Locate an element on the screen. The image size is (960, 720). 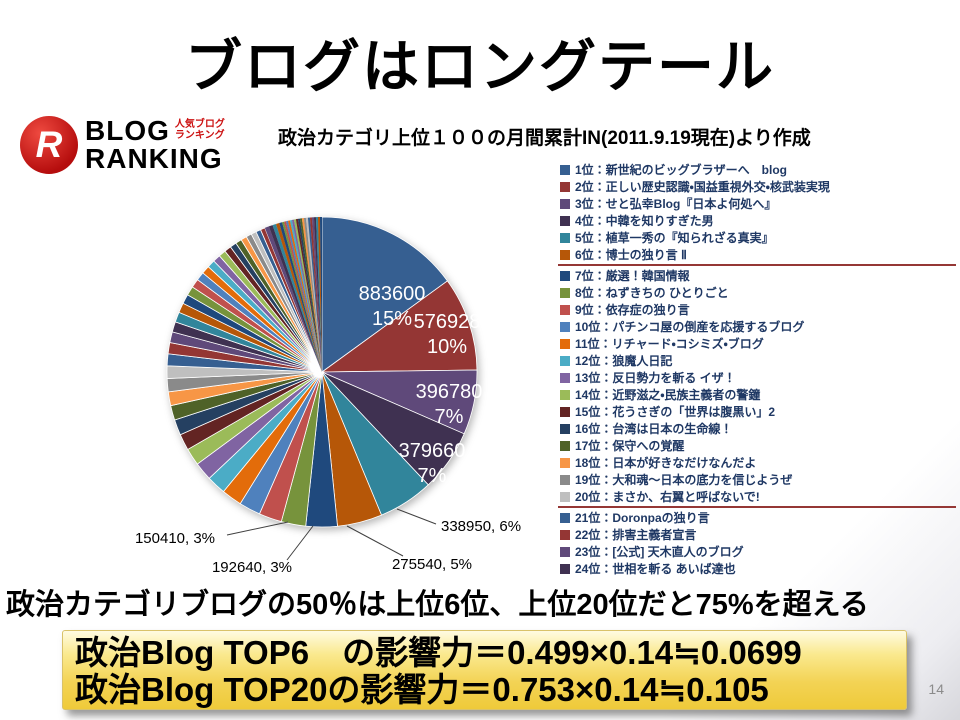
legend-item: 22位：排害主義者宣言 is located at coordinates (759, 534).